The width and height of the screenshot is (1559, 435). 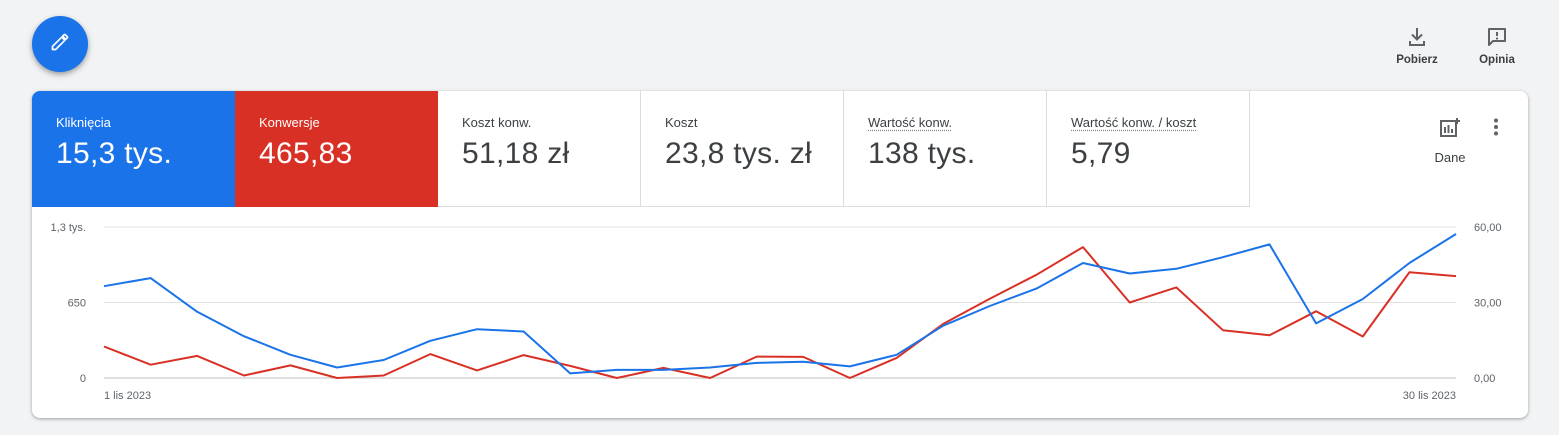 What do you see at coordinates (1417, 60) in the screenshot?
I see `download-label: Pobierz` at bounding box center [1417, 60].